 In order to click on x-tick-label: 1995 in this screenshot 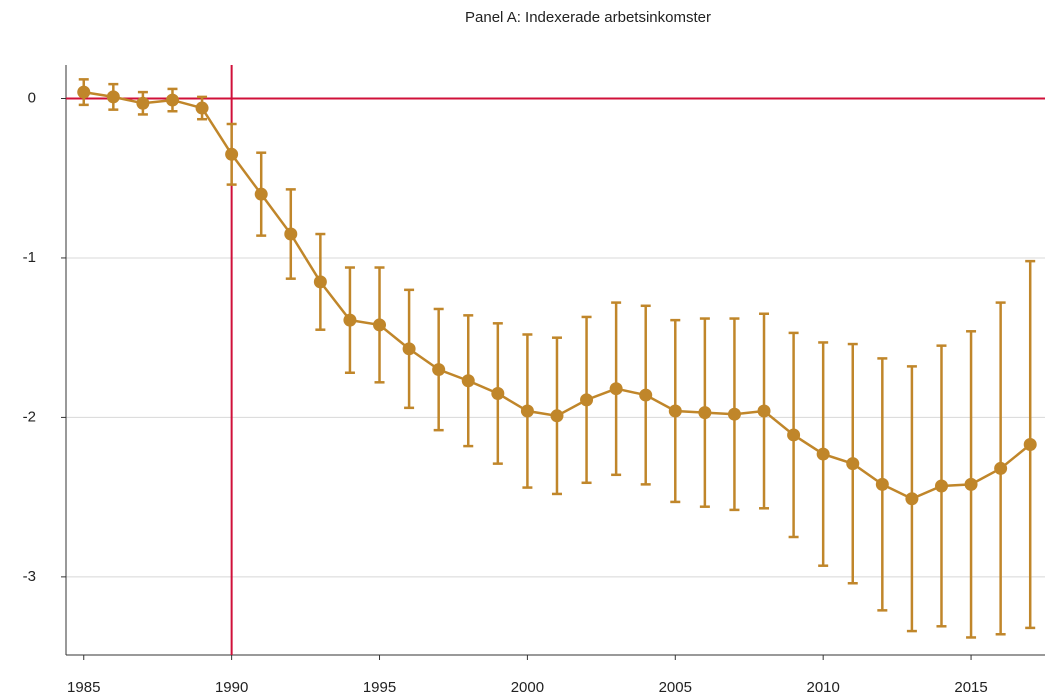, I will do `click(379, 687)`.